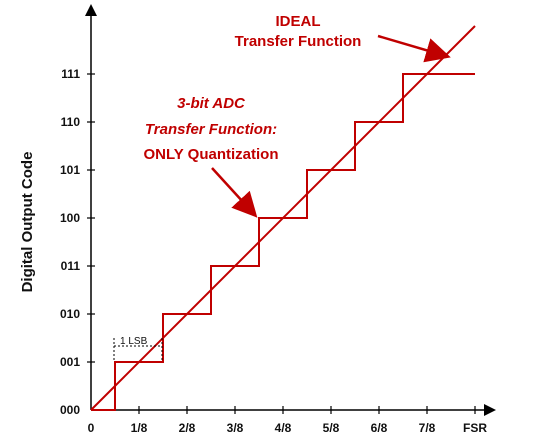 The height and width of the screenshot is (438, 542). What do you see at coordinates (91, 428) in the screenshot?
I see `x-tick-label: 0` at bounding box center [91, 428].